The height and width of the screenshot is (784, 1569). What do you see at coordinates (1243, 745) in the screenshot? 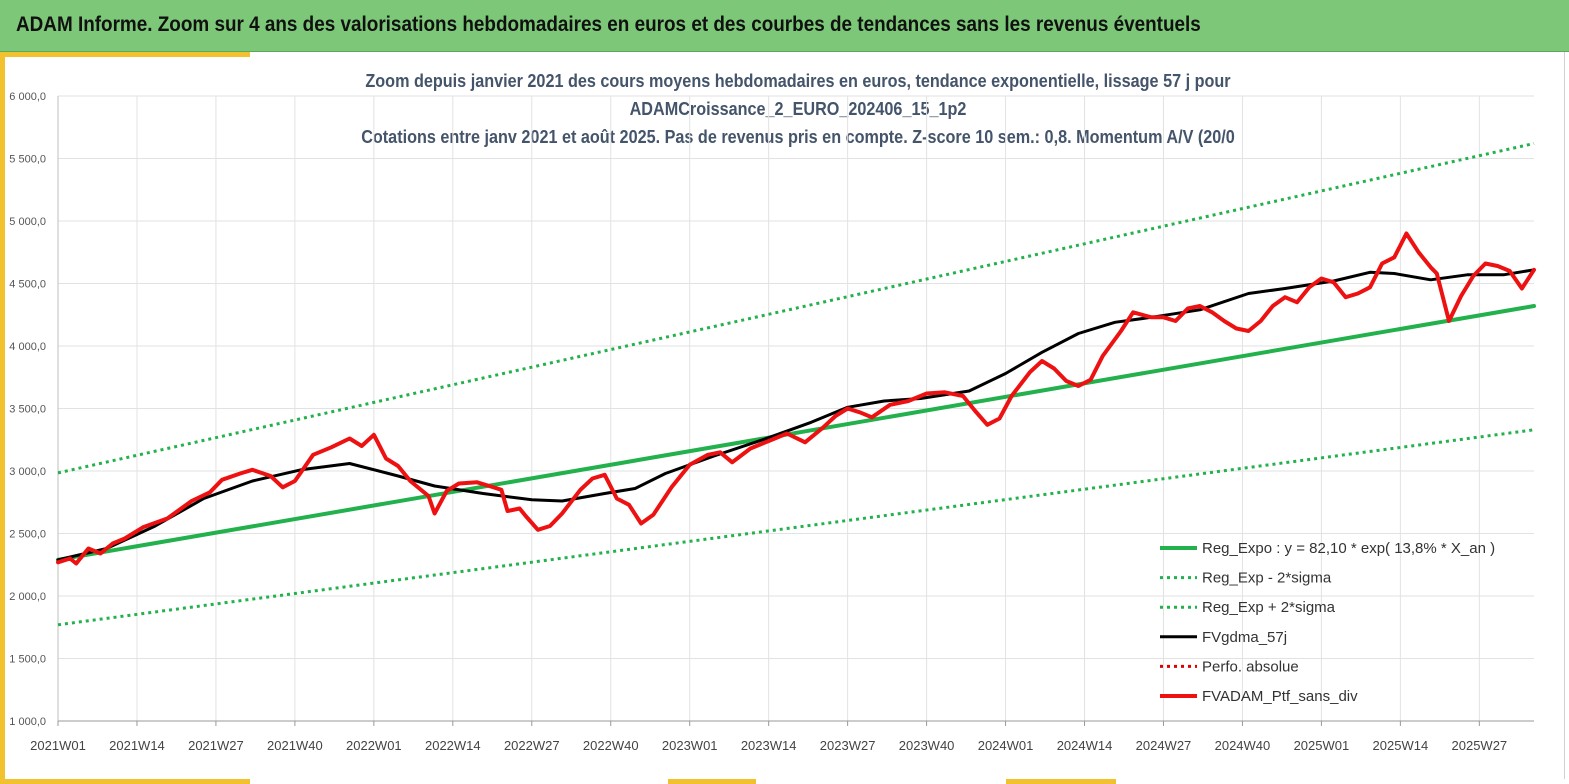
I see `x-tick-label: 2024W40` at bounding box center [1243, 745].